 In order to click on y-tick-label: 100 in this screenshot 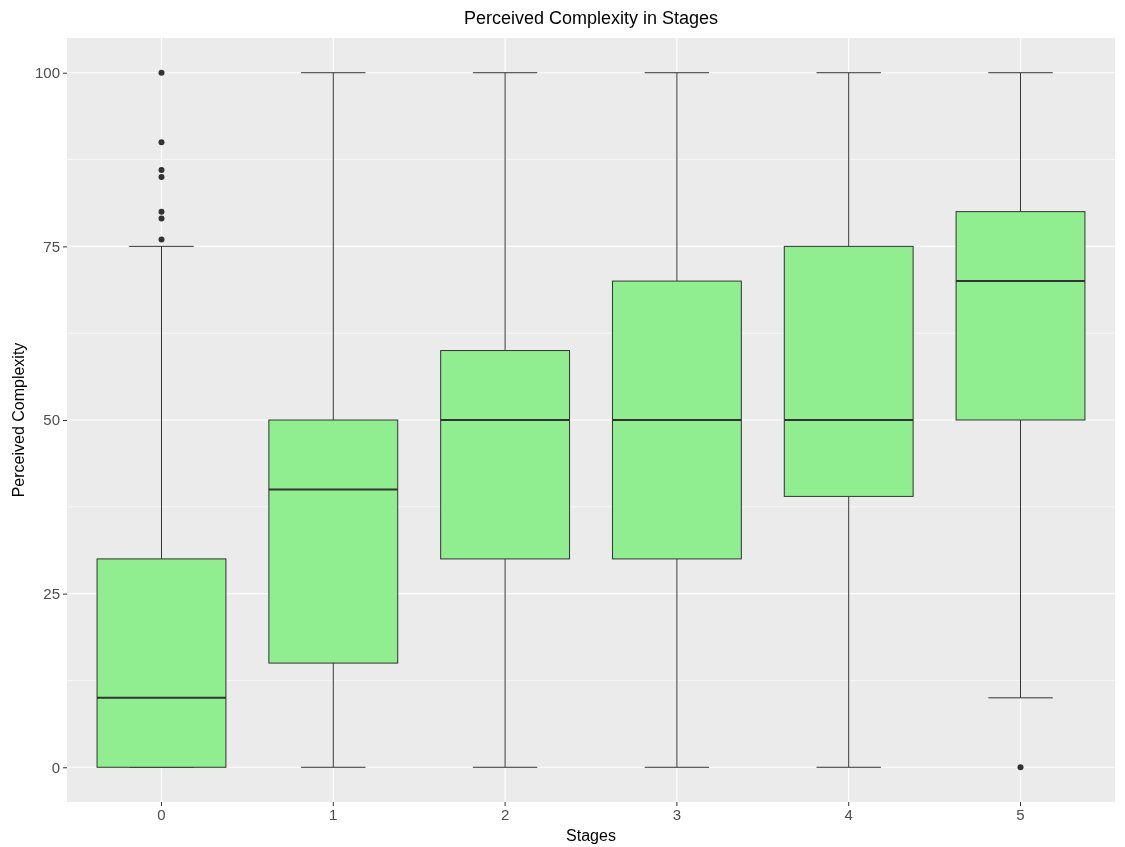, I will do `click(47, 73)`.